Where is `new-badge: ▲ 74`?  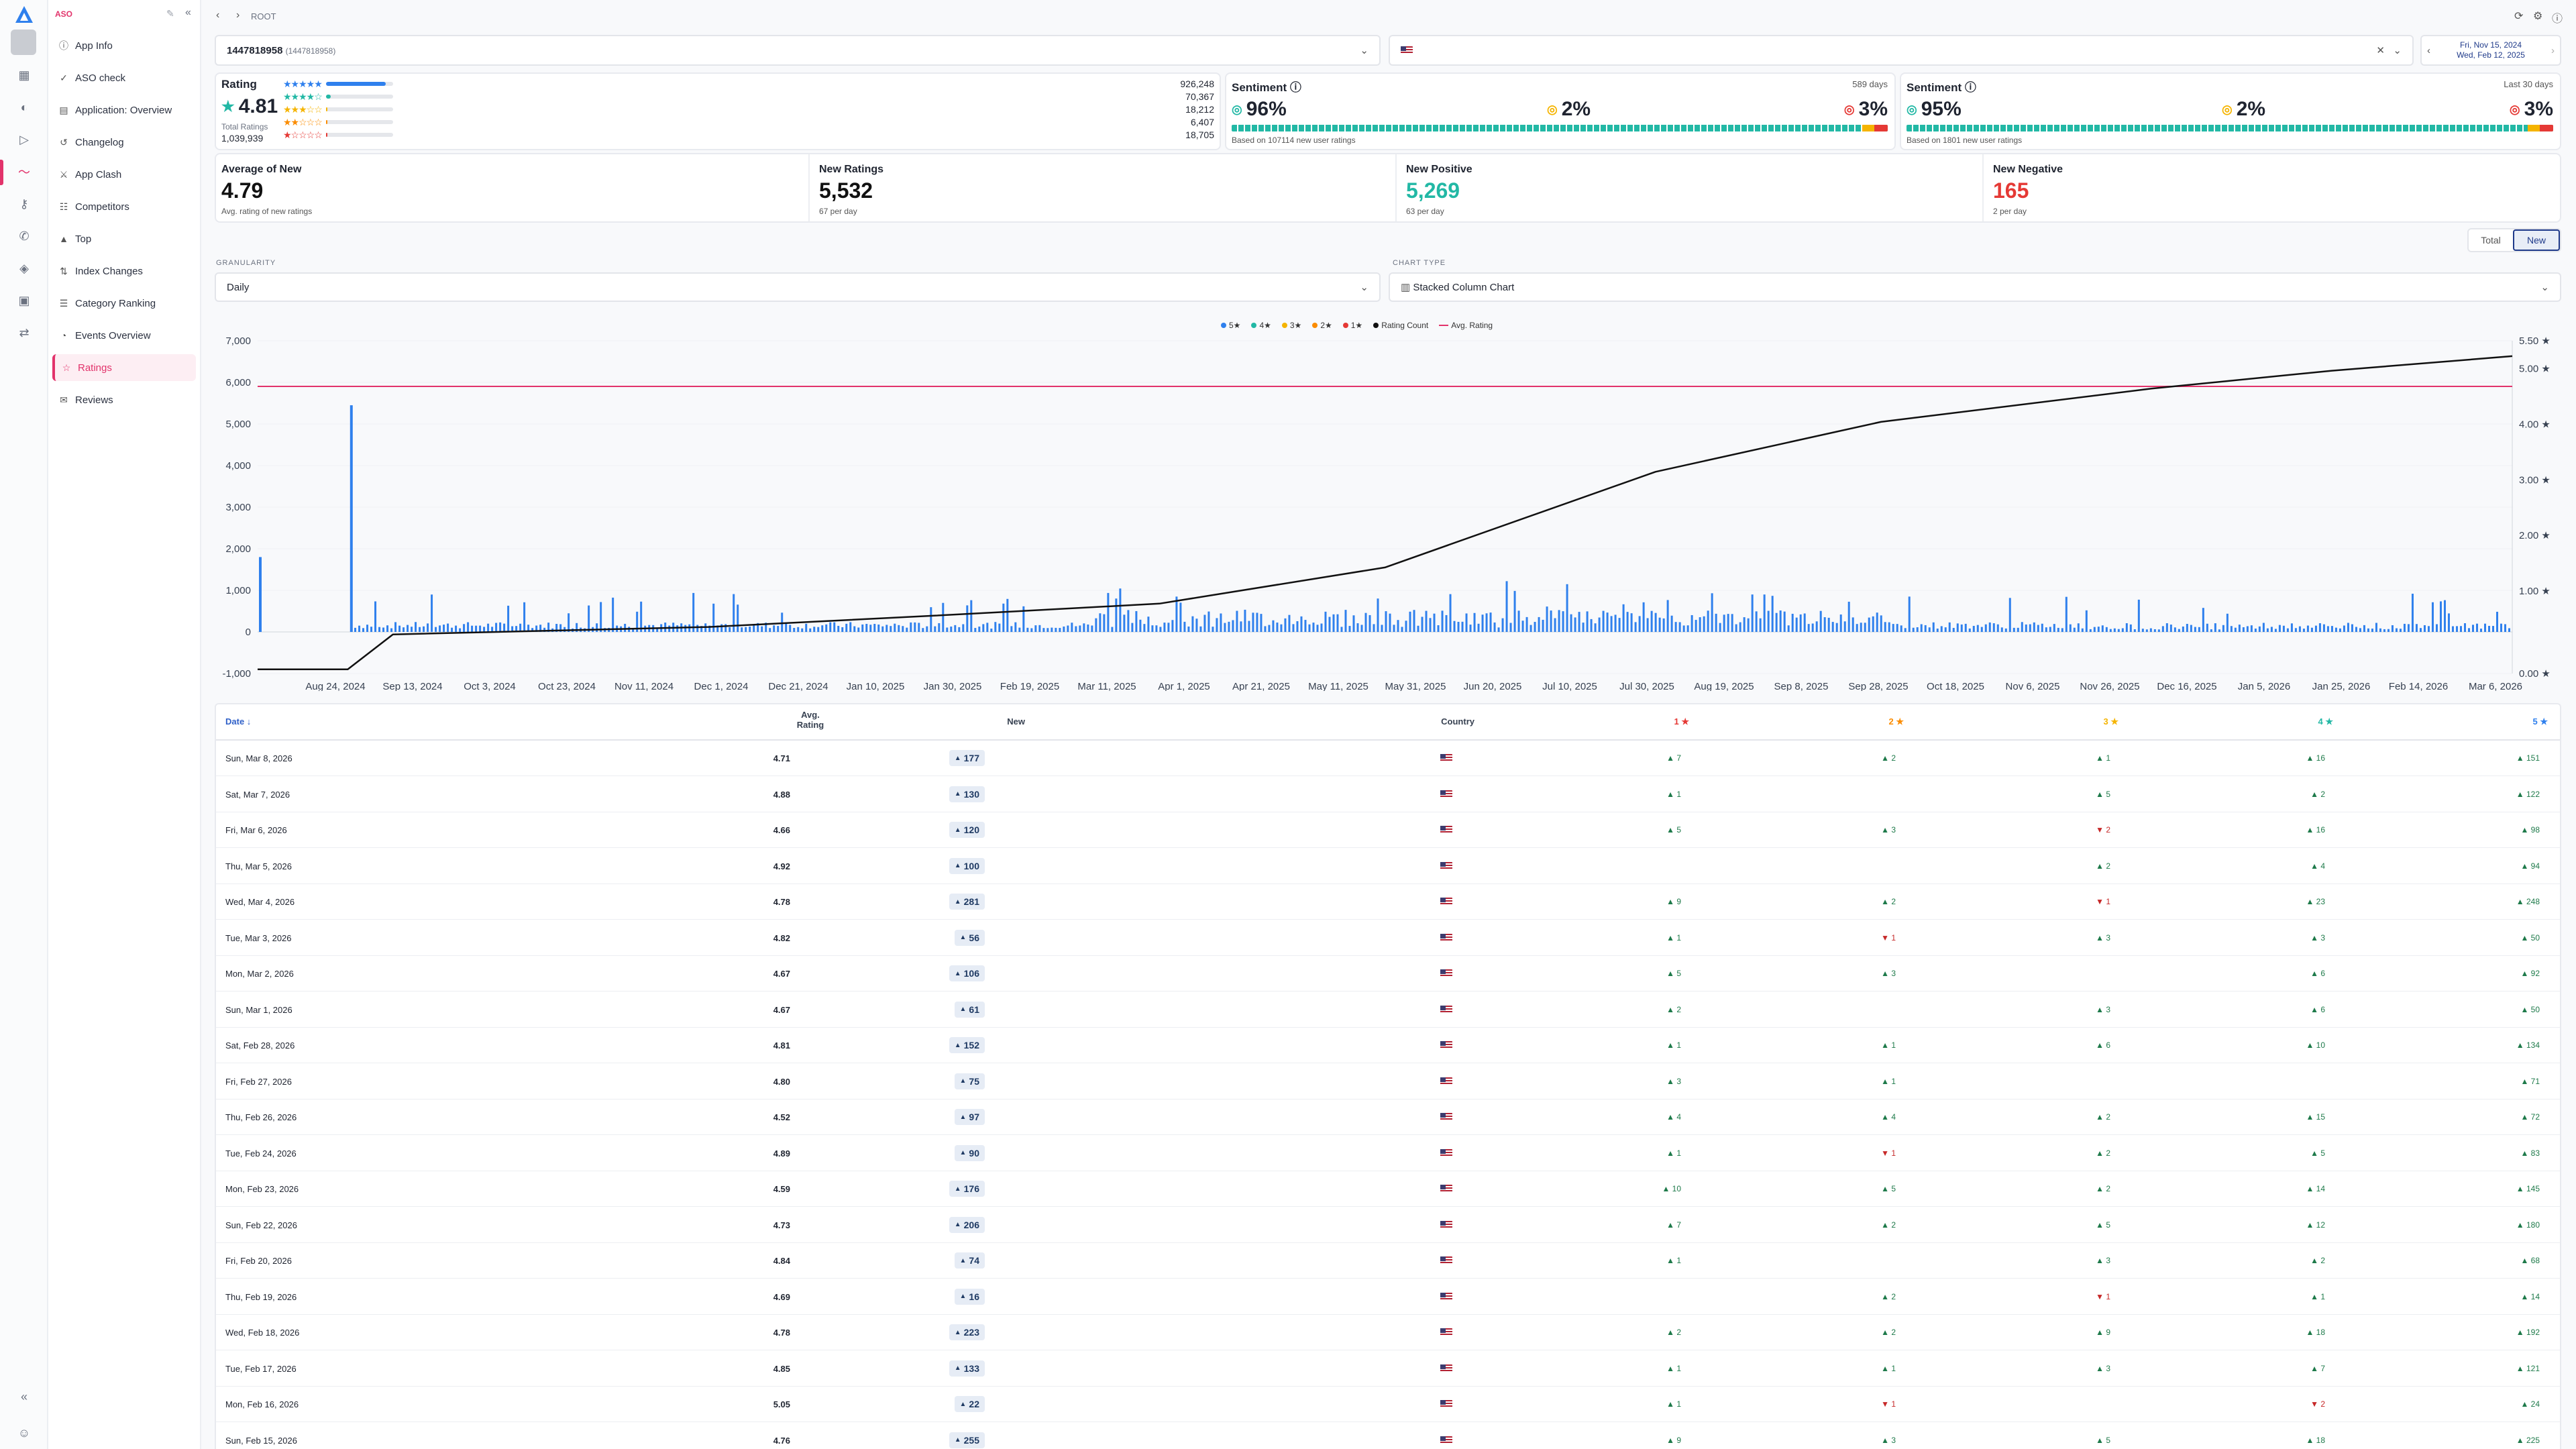
new-badge: ▲ 74 is located at coordinates (969, 1260).